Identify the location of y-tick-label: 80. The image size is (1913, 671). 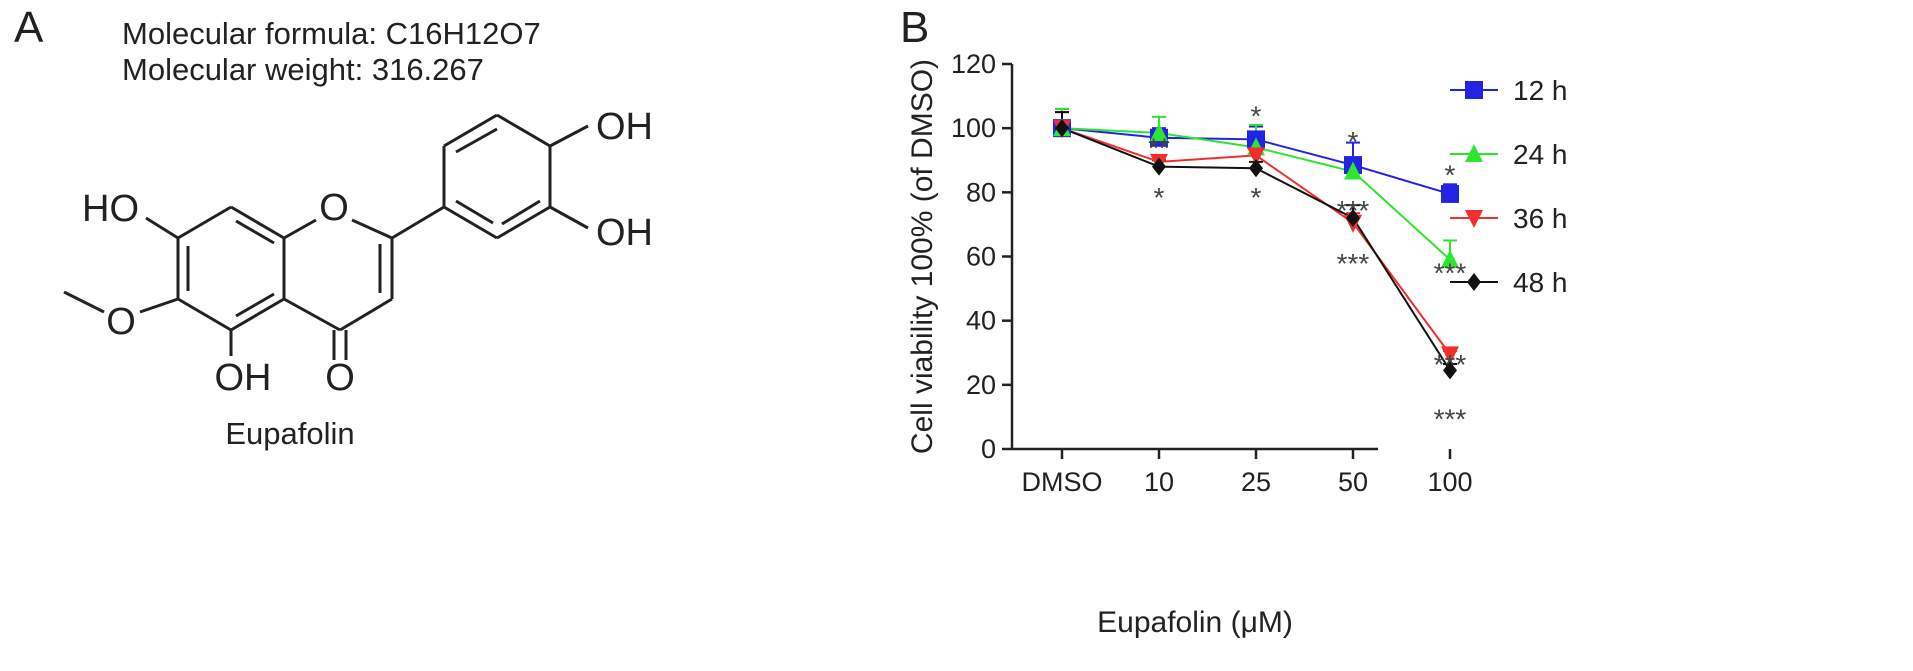
(981, 192).